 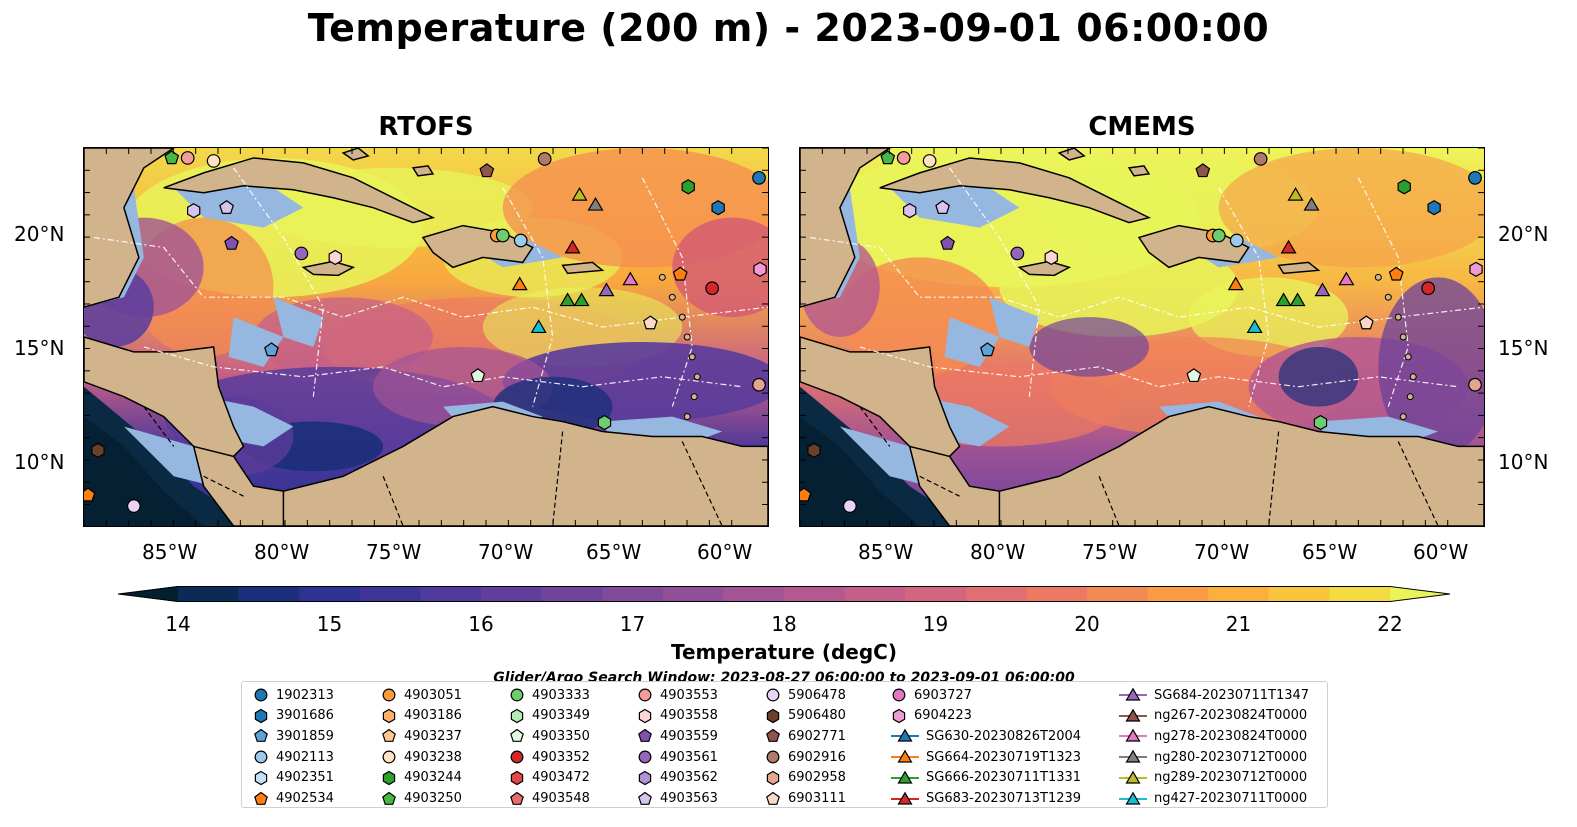 I want to click on legend-entry: 6902771, so click(x=805, y=736).